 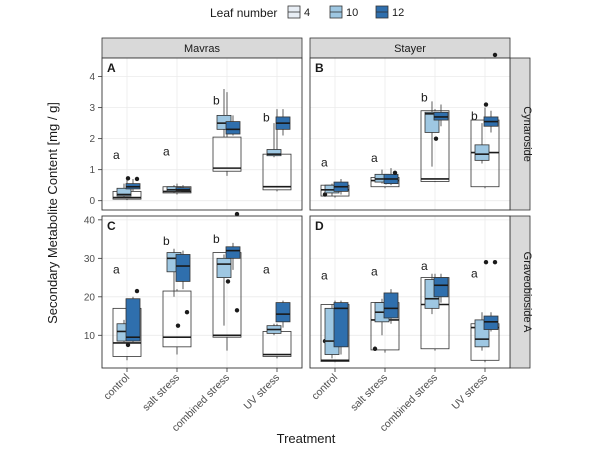 I want to click on x-tick-label: salt stress, so click(x=161, y=393).